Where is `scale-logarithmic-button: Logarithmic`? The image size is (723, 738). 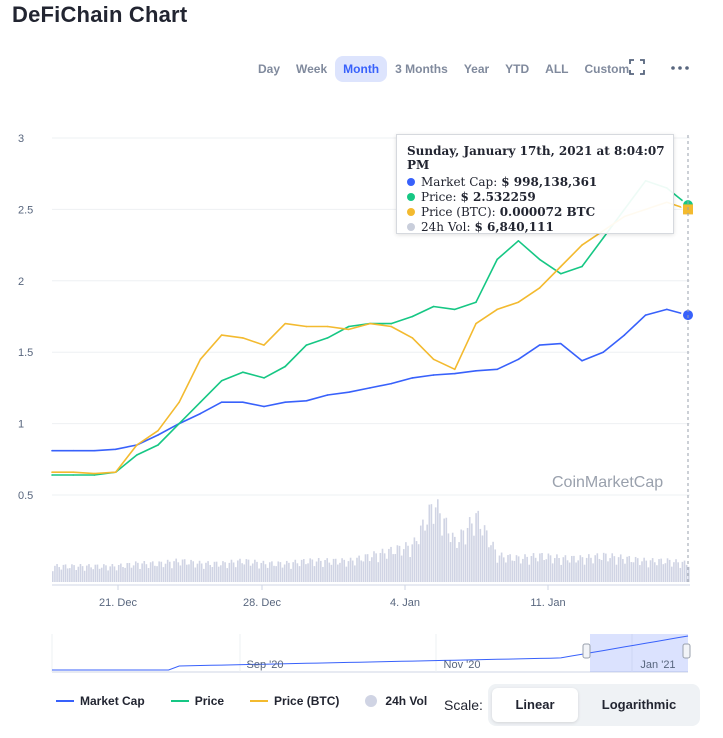 scale-logarithmic-button: Logarithmic is located at coordinates (639, 704).